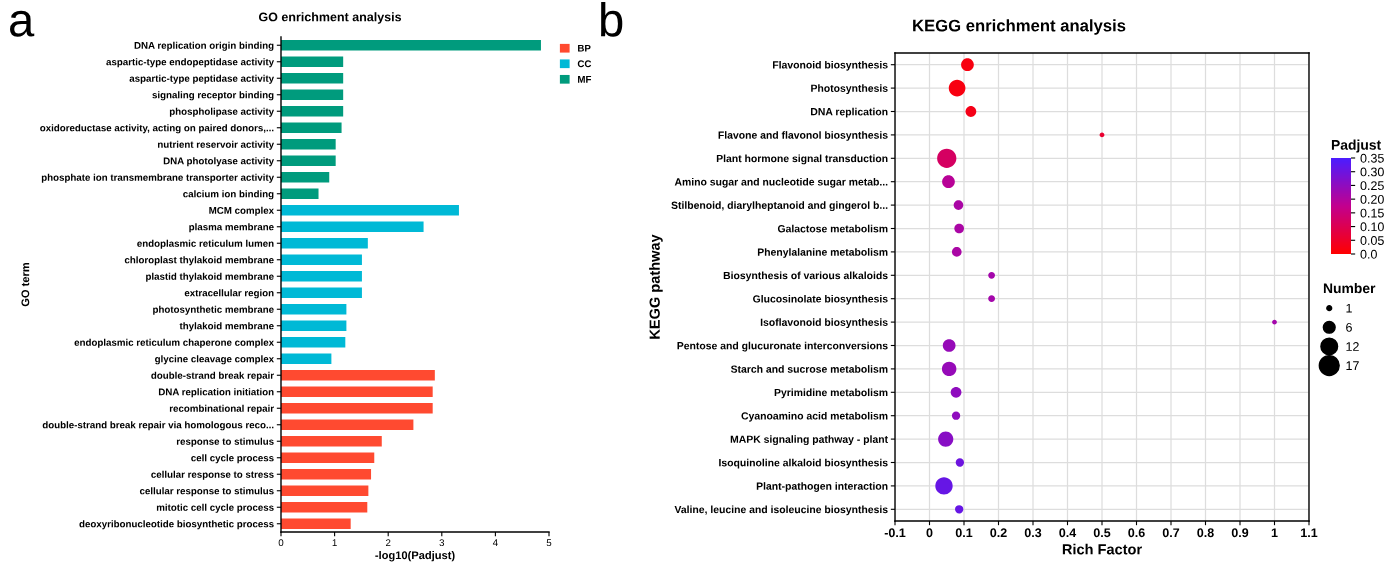 The image size is (1388, 569). I want to click on text: b, so click(612, 19).